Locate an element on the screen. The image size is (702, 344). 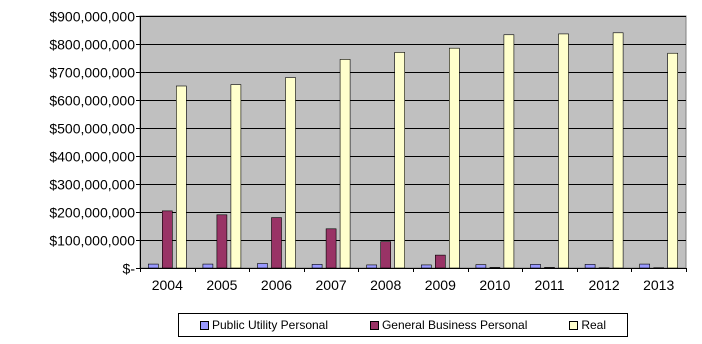
x-tick-label: 2007 is located at coordinates (331, 285).